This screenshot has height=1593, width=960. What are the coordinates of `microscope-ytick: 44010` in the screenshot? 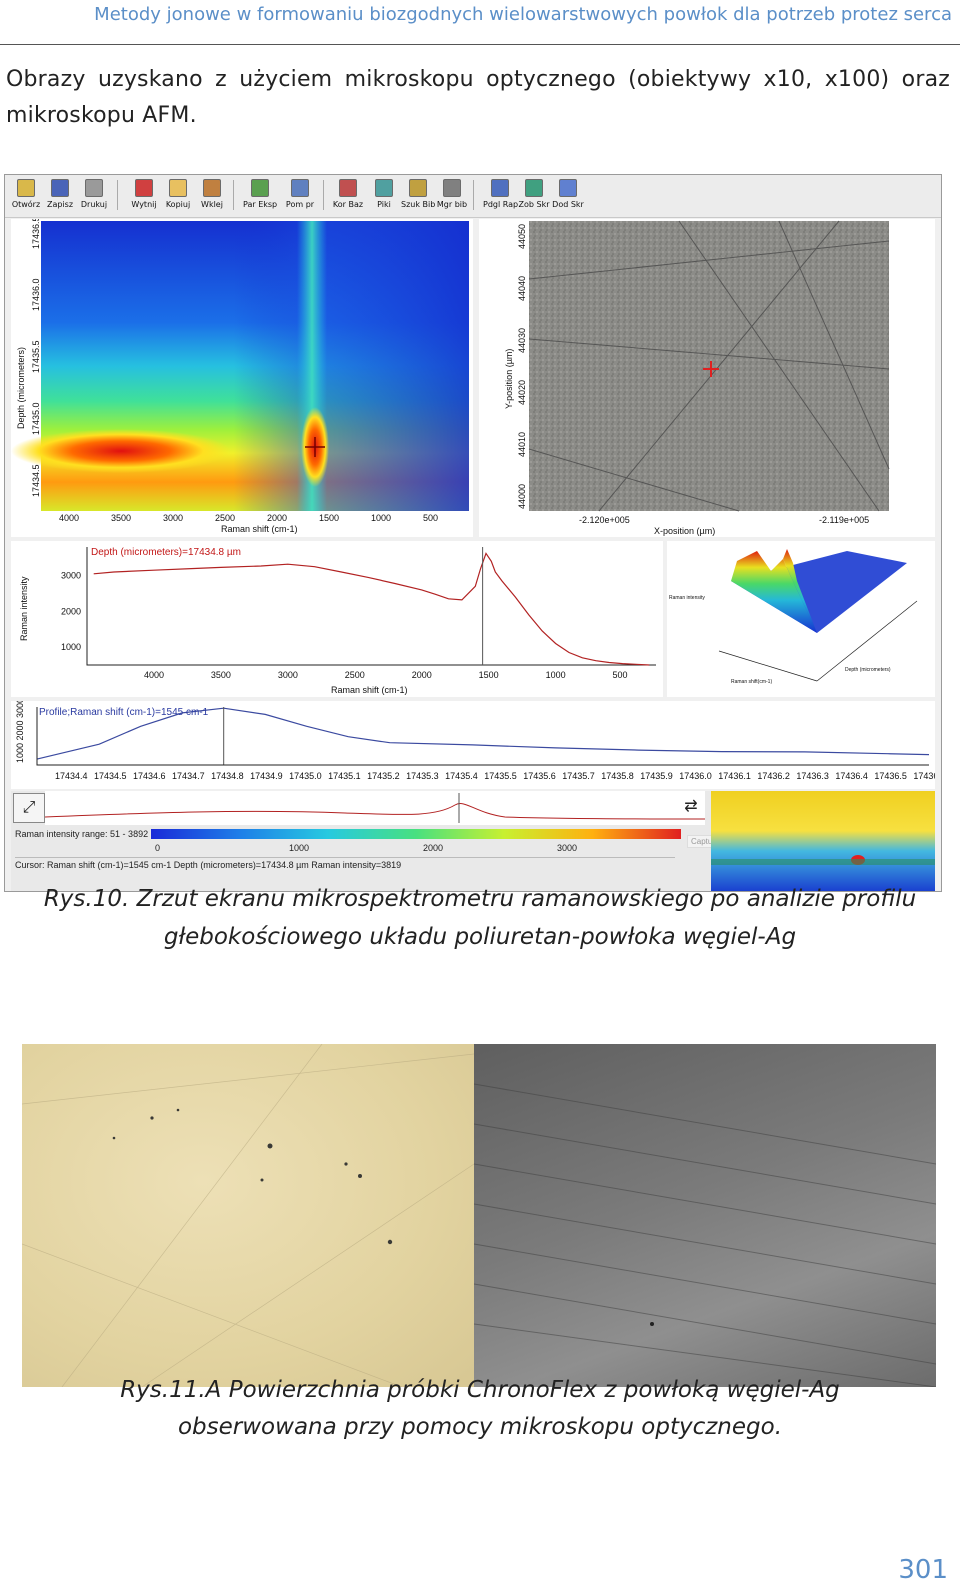 It's located at (522, 444).